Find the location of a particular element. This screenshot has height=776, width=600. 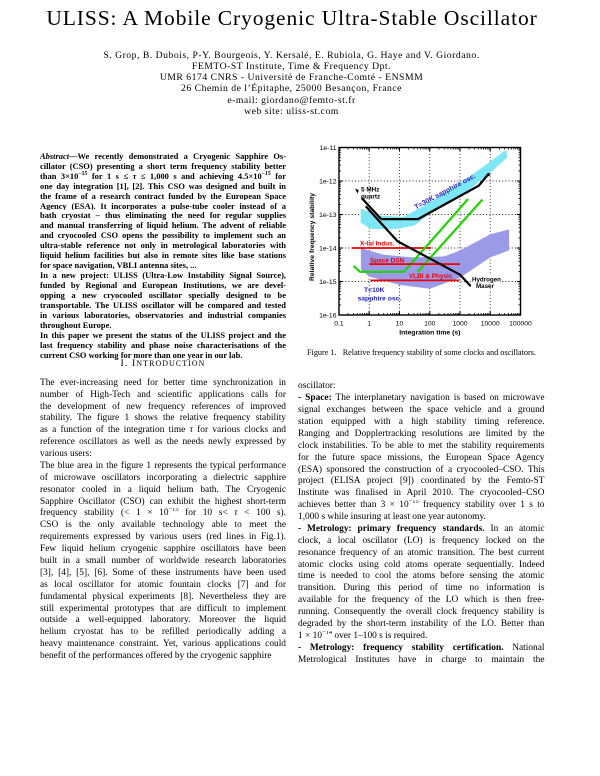

svg-text: 1e-15 is located at coordinates (328, 282).